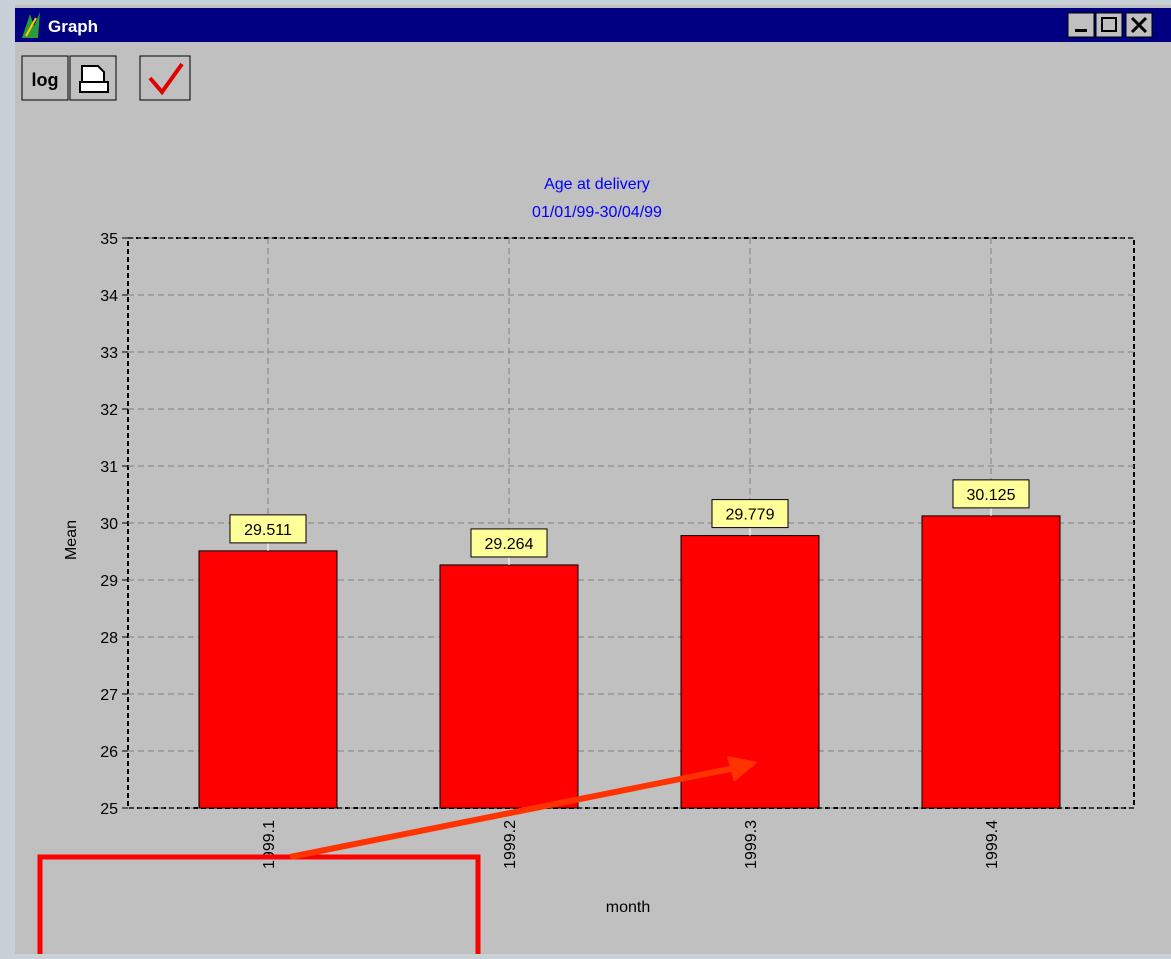 This screenshot has height=959, width=1171. I want to click on x-tick-label: 1999.2, so click(510, 844).